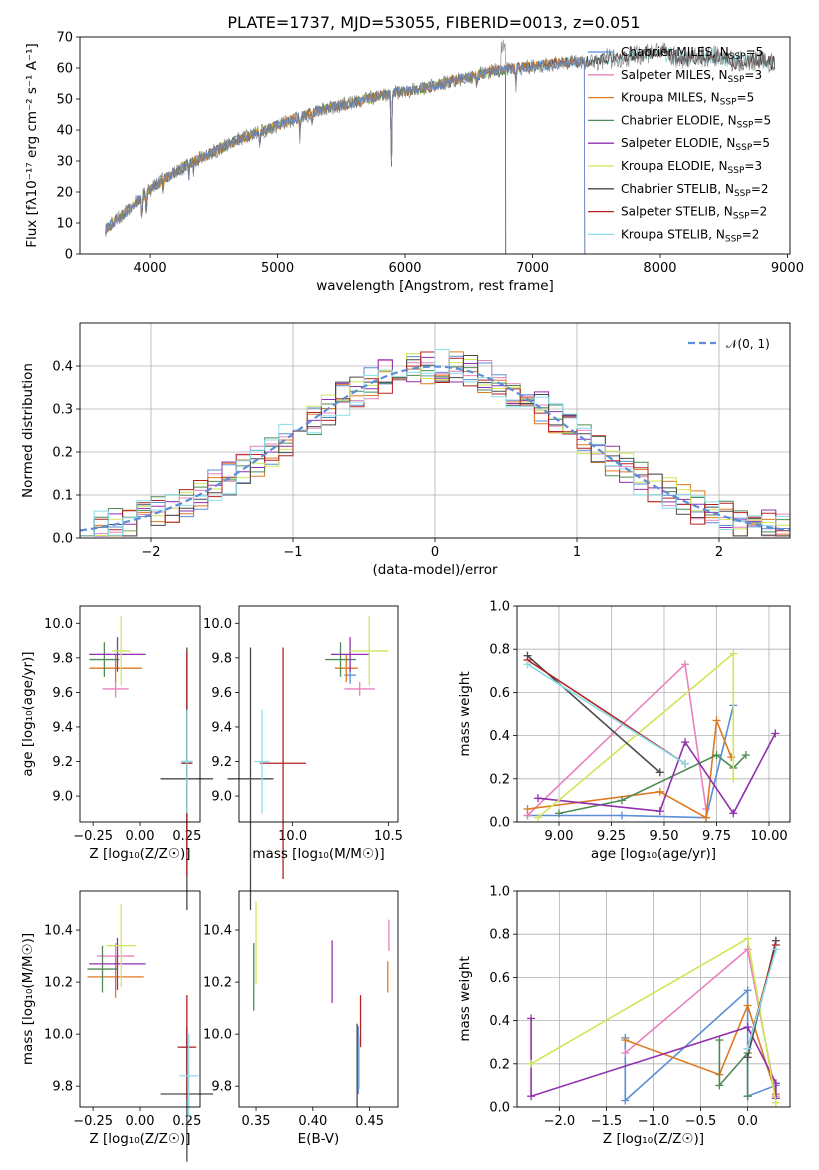 This screenshot has width=819, height=1170. Describe the element at coordinates (139, 854) in the screenshot. I see `x-axis-label: Z [log₁₀(Z/Z☉)]` at that location.